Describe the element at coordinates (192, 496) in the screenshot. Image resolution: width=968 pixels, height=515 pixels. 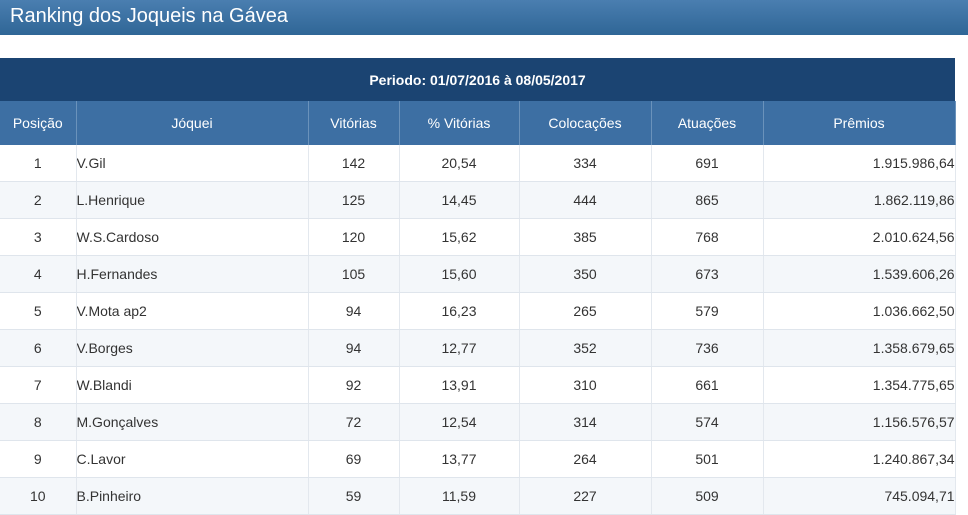
I see `table-cell: B.Pinheiro` at that location.